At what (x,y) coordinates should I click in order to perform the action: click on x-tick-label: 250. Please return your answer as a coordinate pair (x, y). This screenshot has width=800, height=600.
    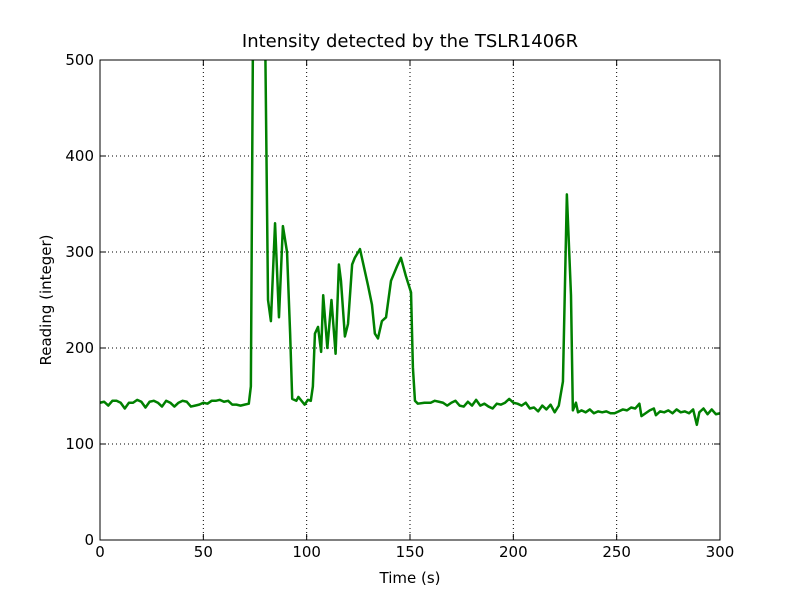
    Looking at the image, I should click on (616, 552).